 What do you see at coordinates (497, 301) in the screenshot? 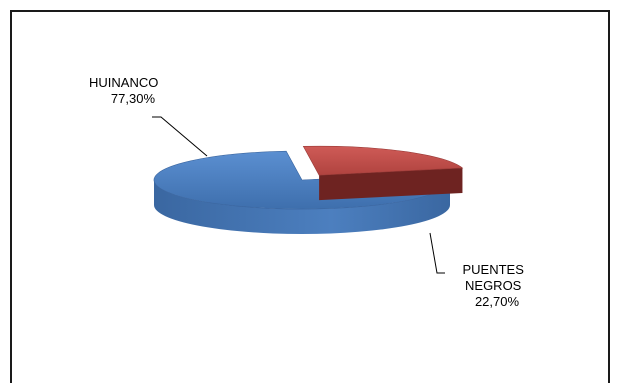
I see `label-puentes-negros-percent: 22,70%` at bounding box center [497, 301].